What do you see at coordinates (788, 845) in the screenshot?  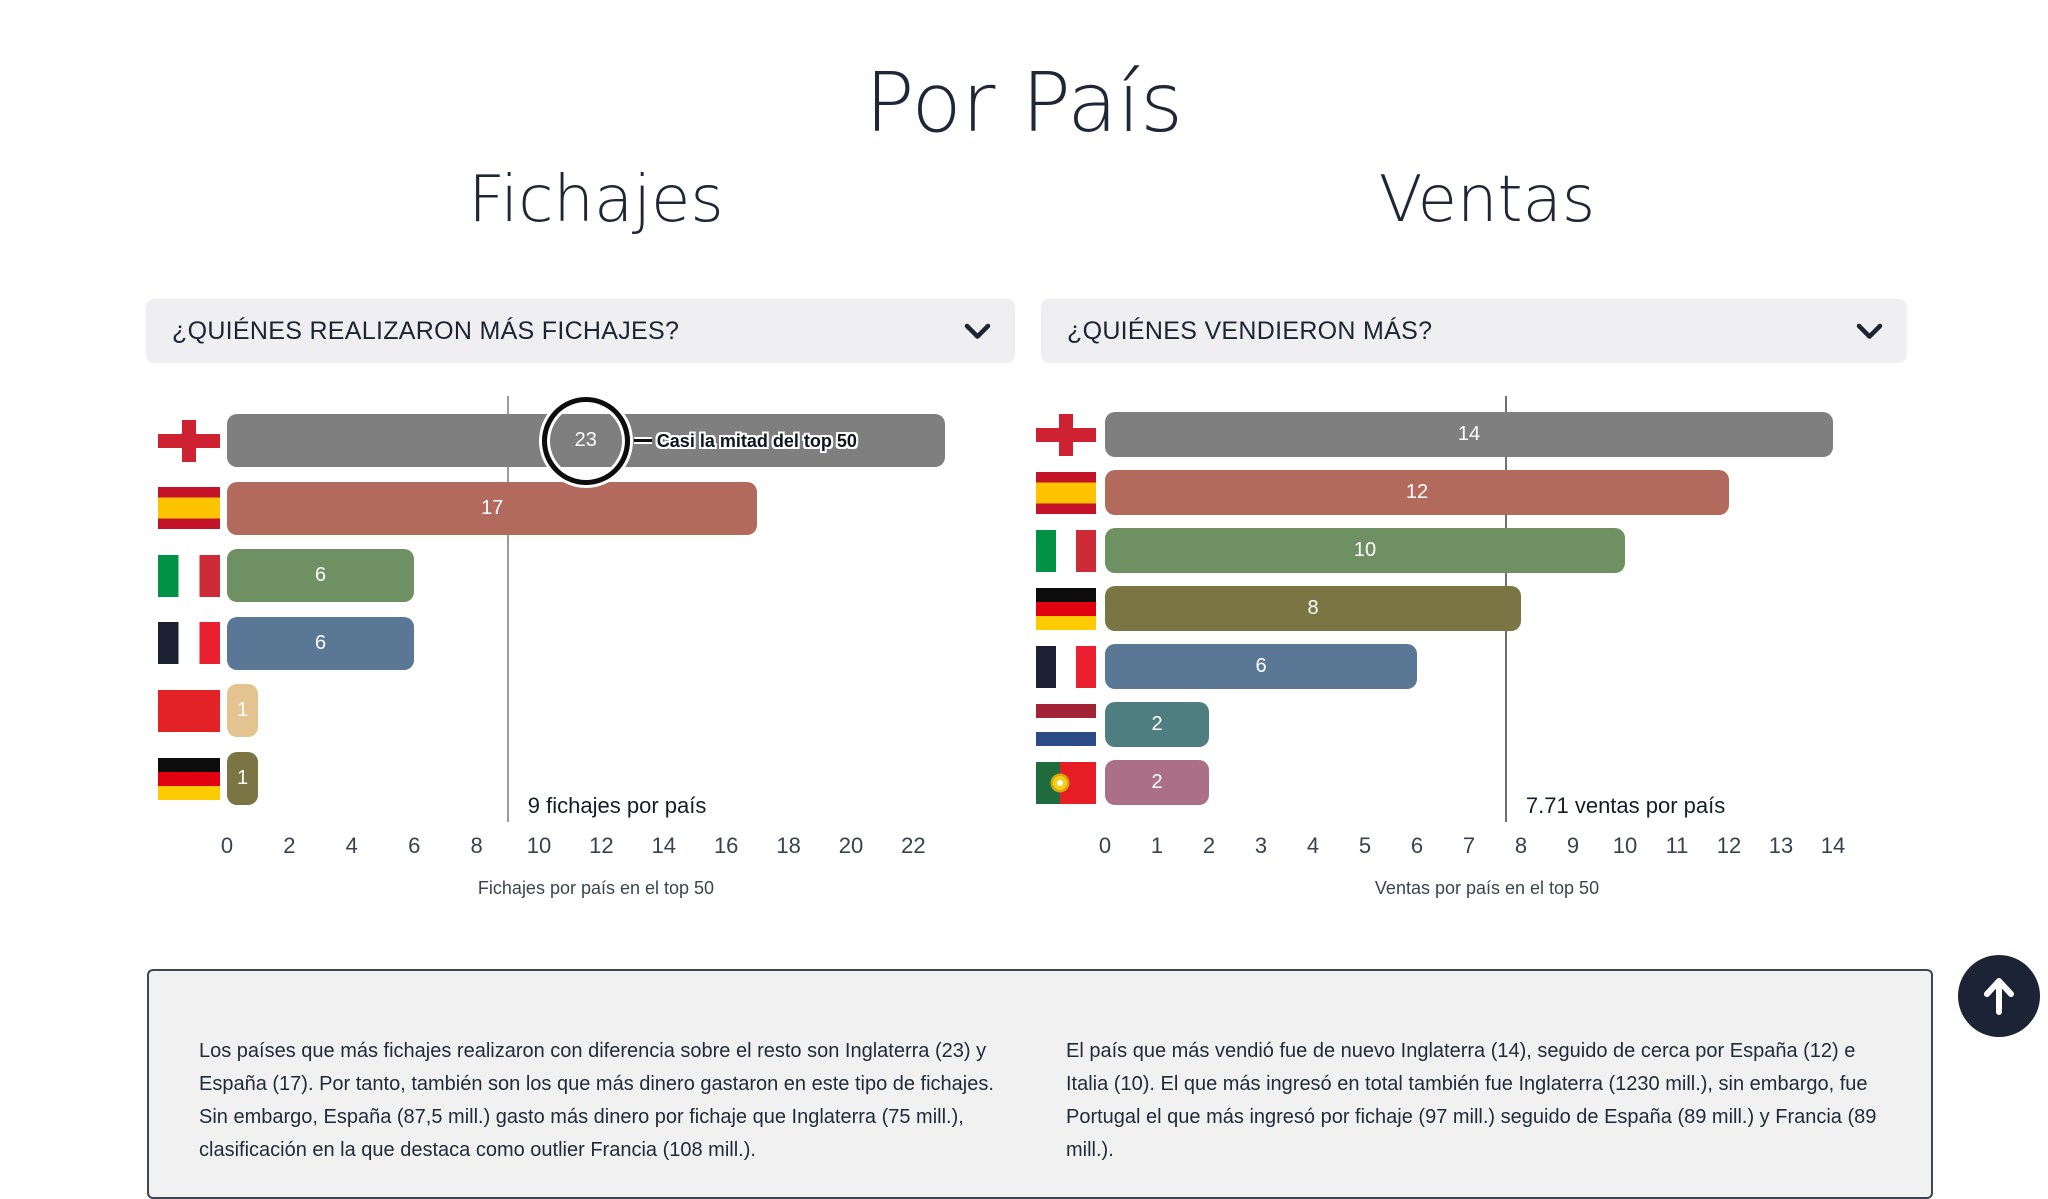 I see `x-axis-tick-label: 18` at bounding box center [788, 845].